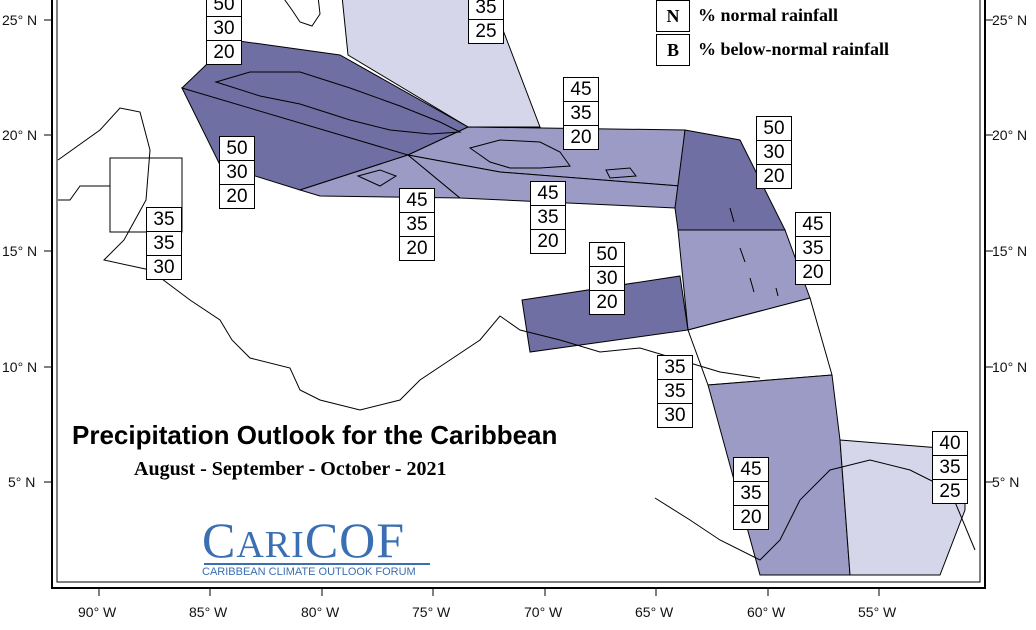 Image resolution: width=1036 pixels, height=630 pixels. I want to click on caricof-logo-tagline: CARIBBEAN CLIMATE OUTLOOK FORUM, so click(309, 572).